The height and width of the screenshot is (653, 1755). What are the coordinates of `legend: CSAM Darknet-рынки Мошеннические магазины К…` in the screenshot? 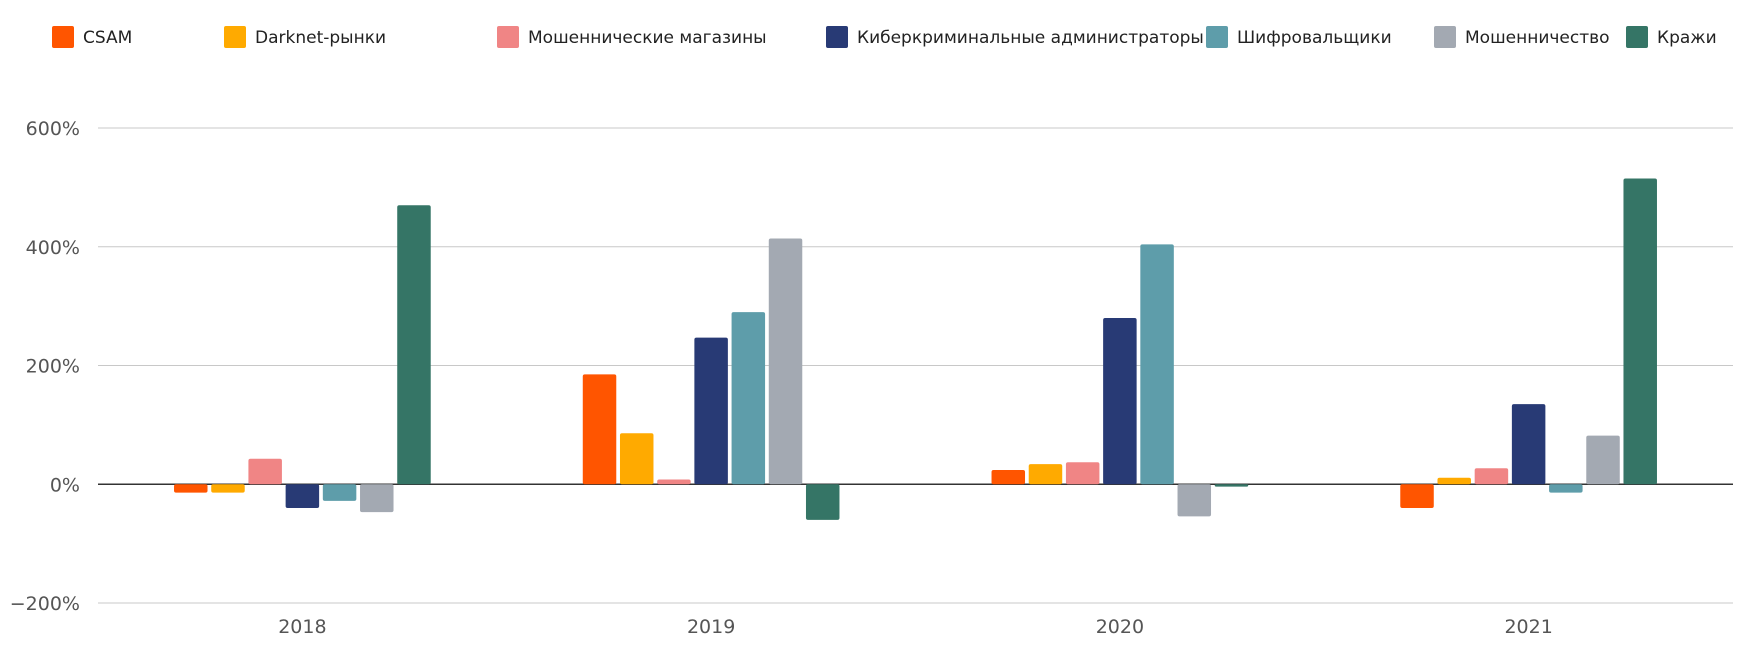 It's located at (884, 37).